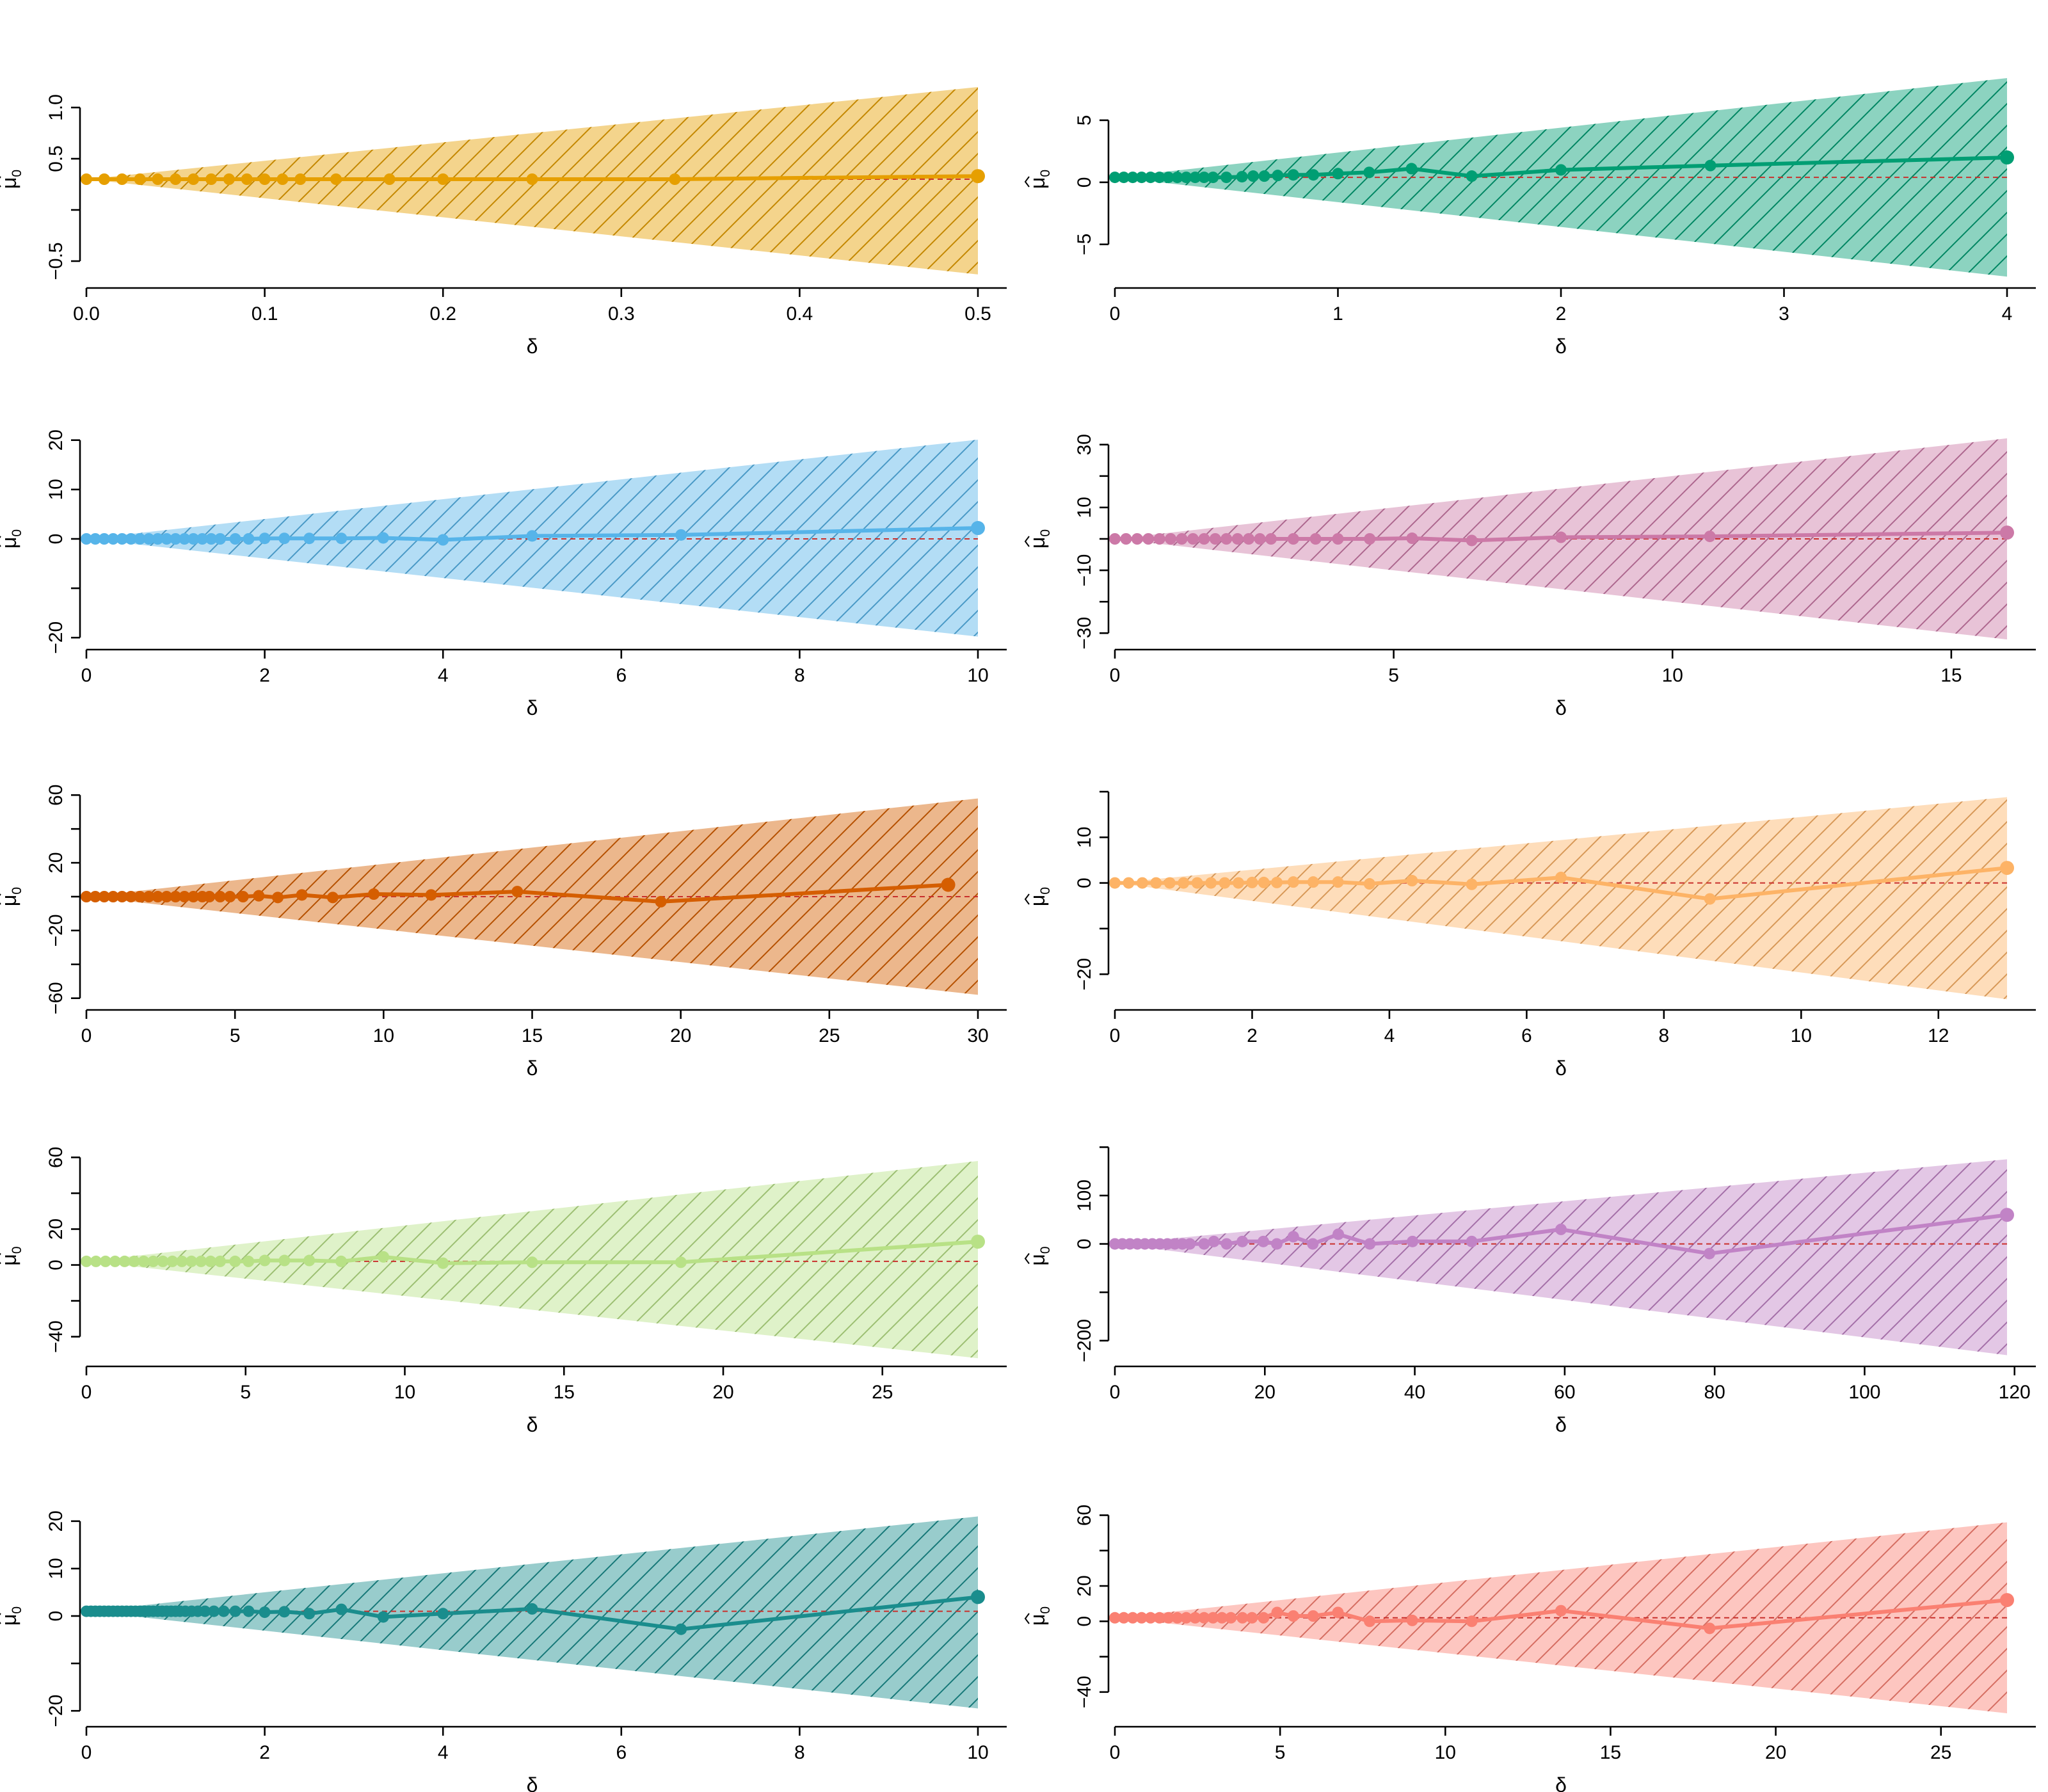 This screenshot has height=1792, width=2048. I want to click on y-tick-label: 1.0, so click(56, 107).